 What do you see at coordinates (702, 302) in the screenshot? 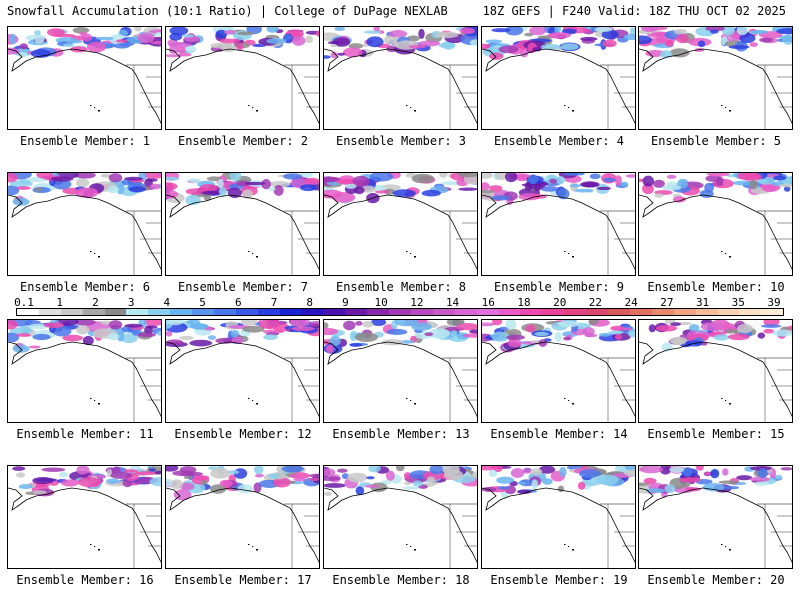
I see `legend-tick-label: 31` at bounding box center [702, 302].